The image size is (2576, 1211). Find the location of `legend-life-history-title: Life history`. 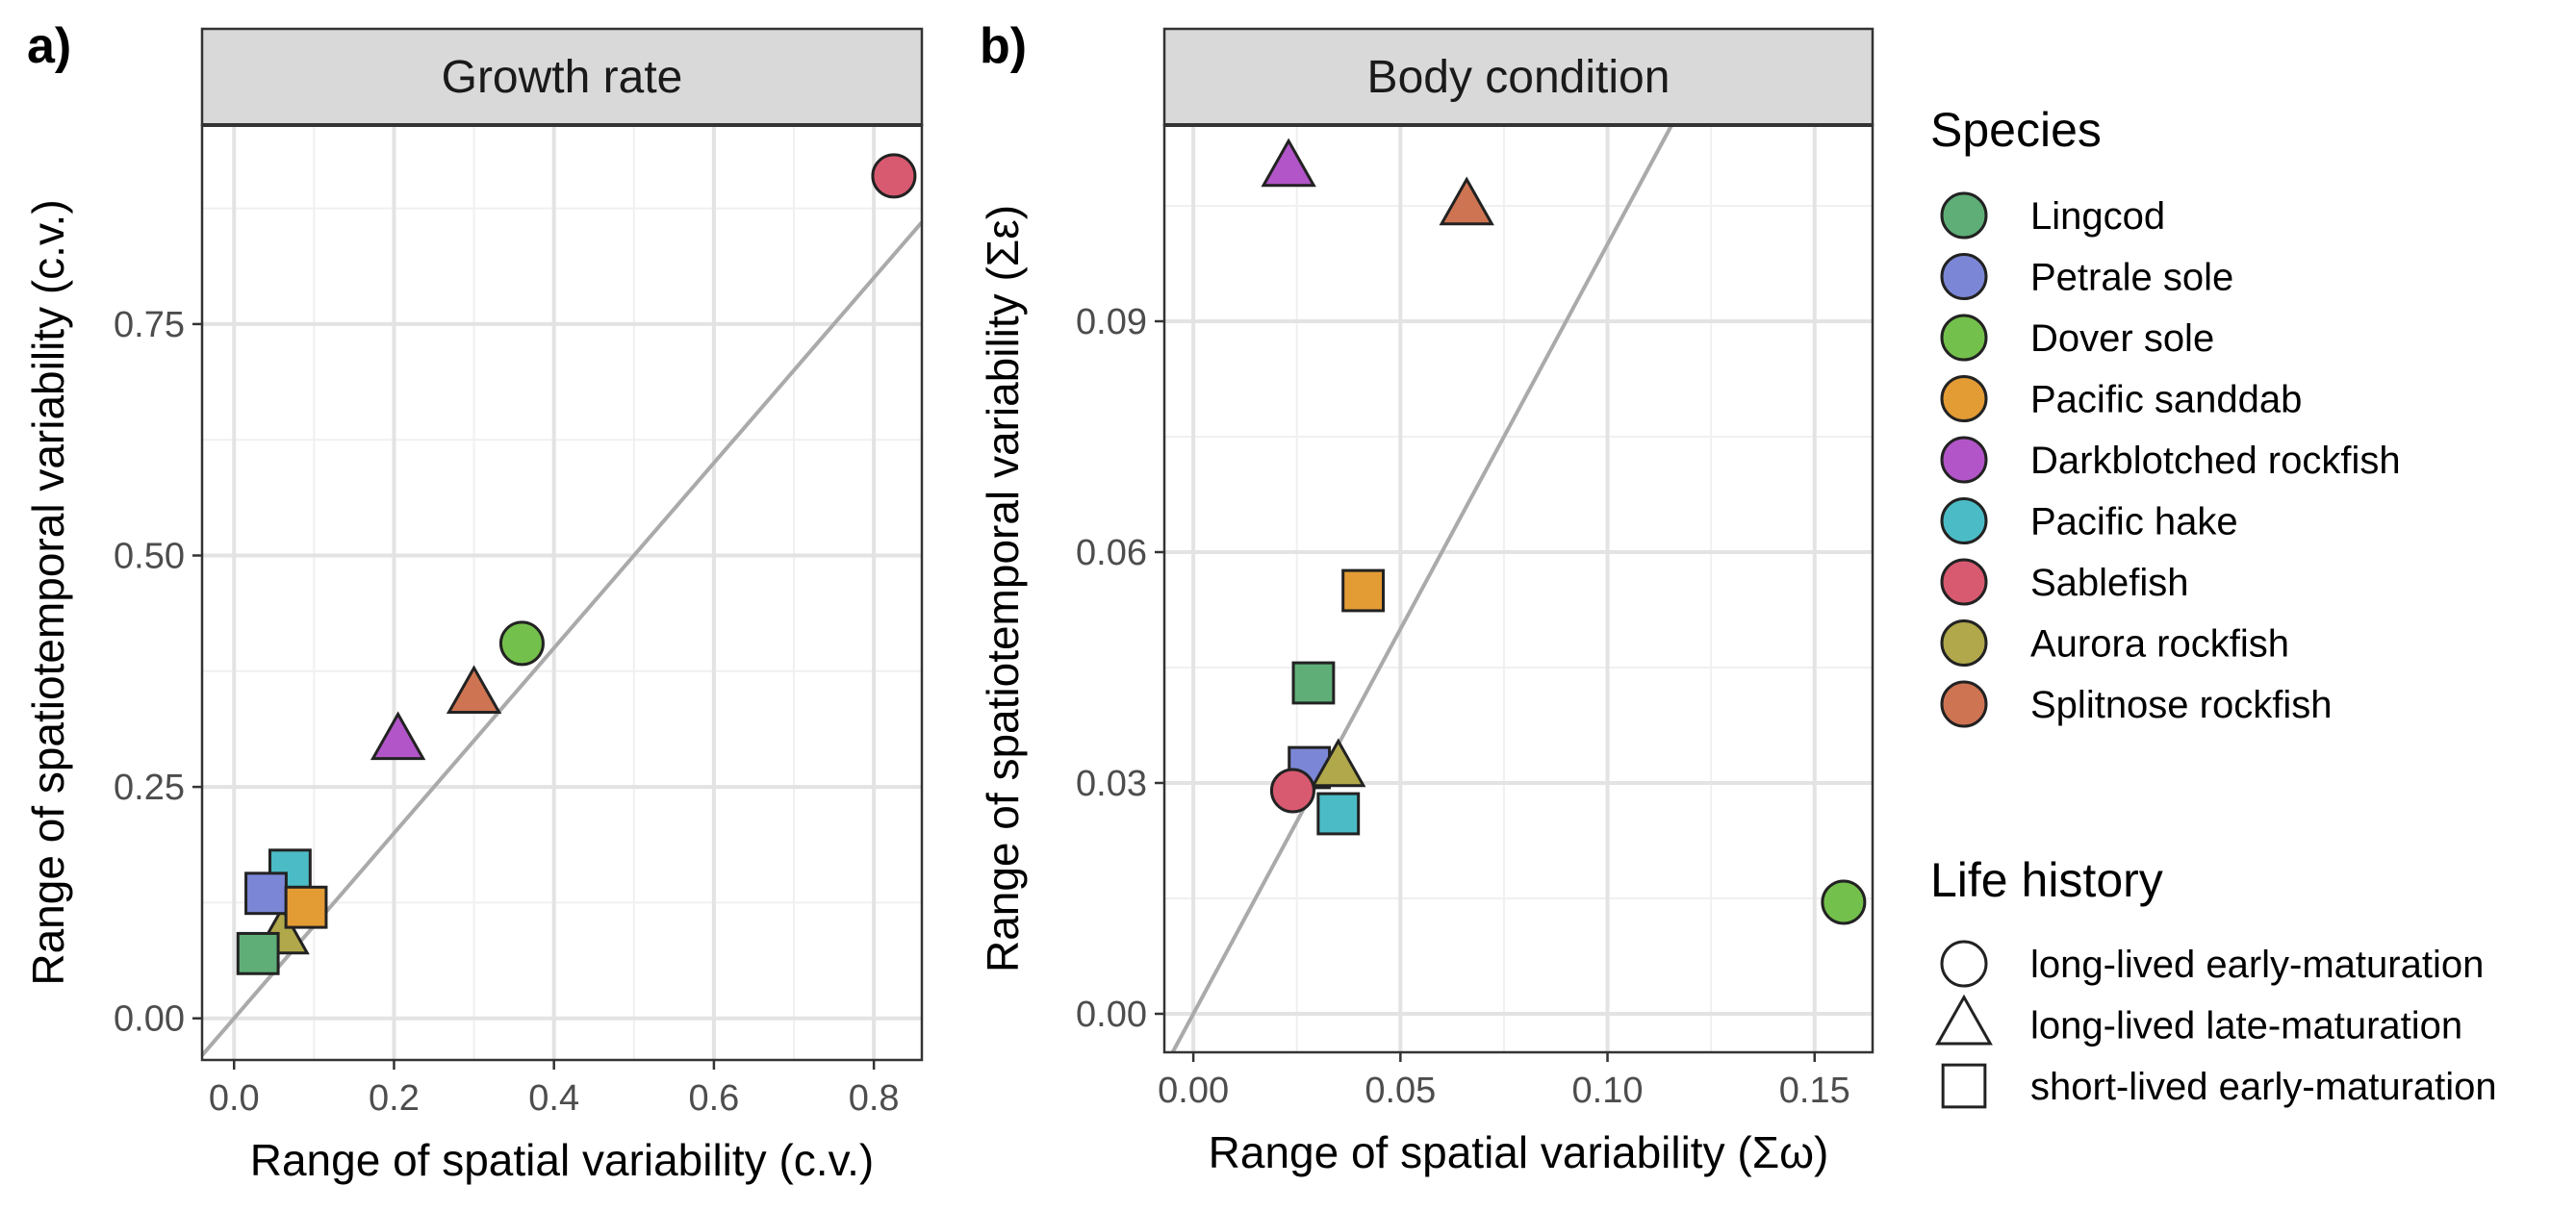

legend-life-history-title: Life history is located at coordinates (2046, 880).